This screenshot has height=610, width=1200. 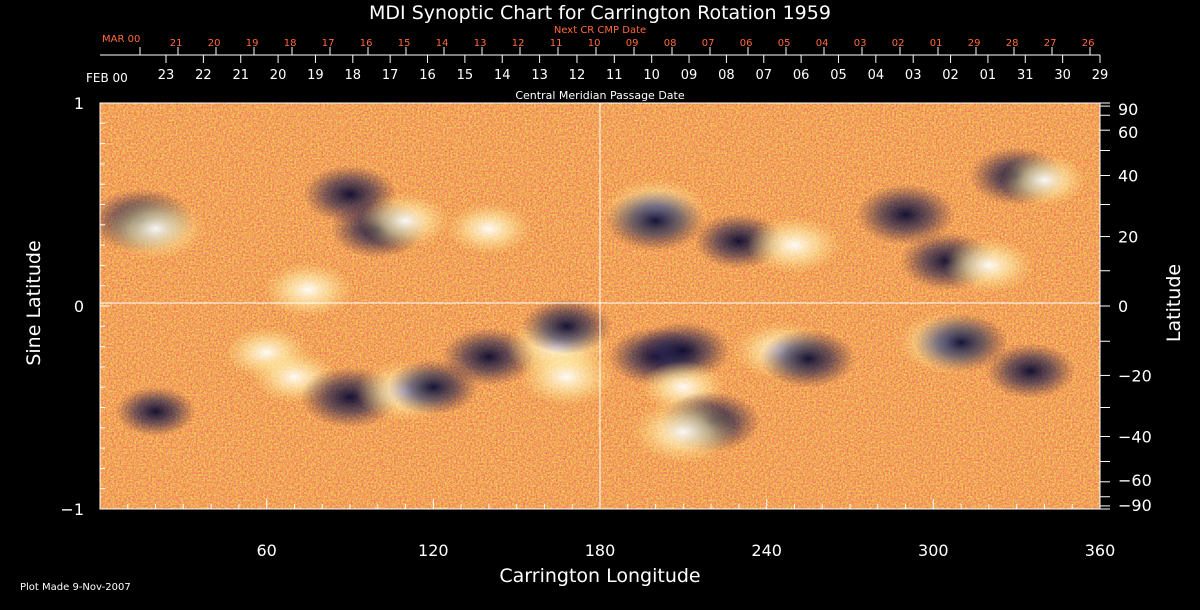 What do you see at coordinates (290, 43) in the screenshot?
I see `next-cmp-date-label: 18` at bounding box center [290, 43].